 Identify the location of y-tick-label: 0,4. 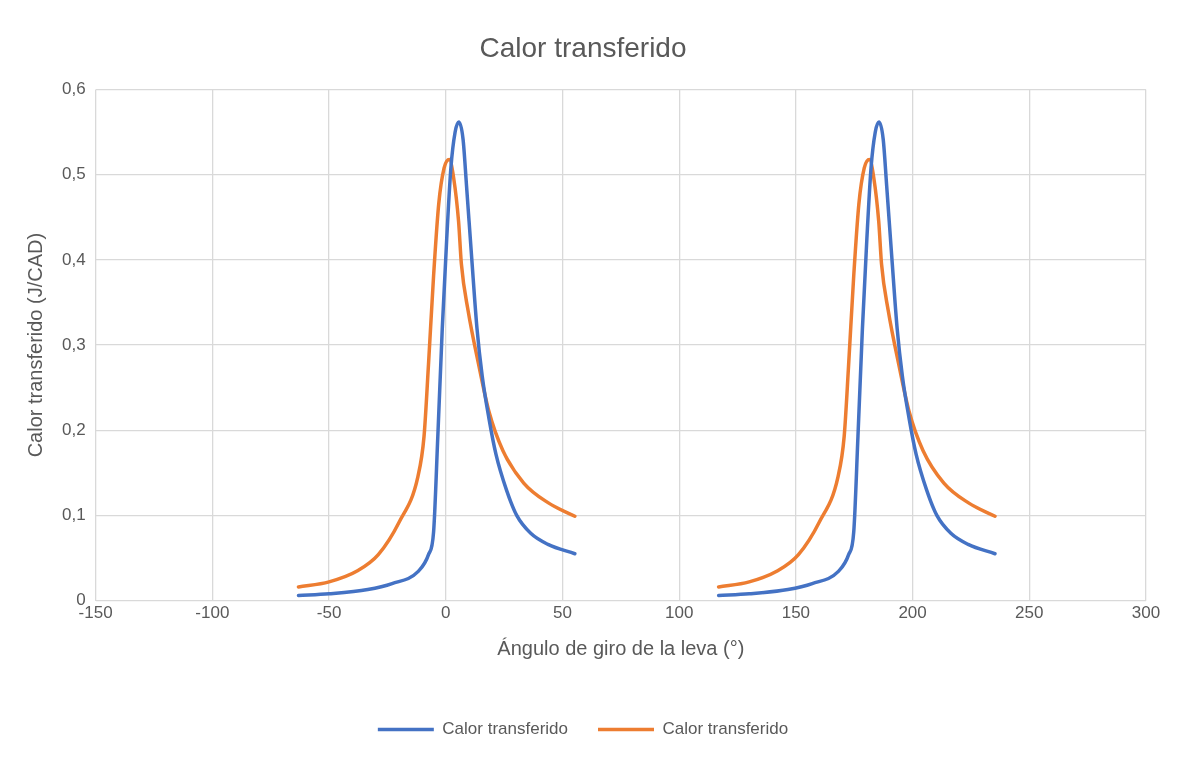
(73, 259).